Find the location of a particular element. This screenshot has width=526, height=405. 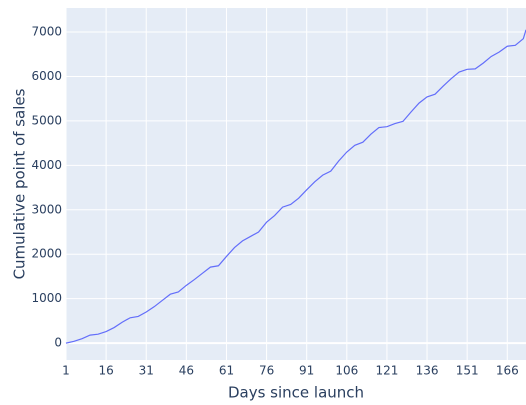

y-tick-label: 2000 is located at coordinates (46, 254).